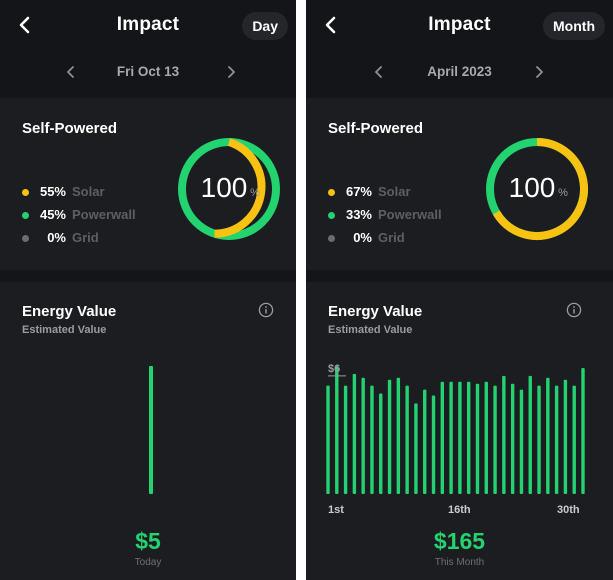  I want to click on bar-today, so click(151, 430).